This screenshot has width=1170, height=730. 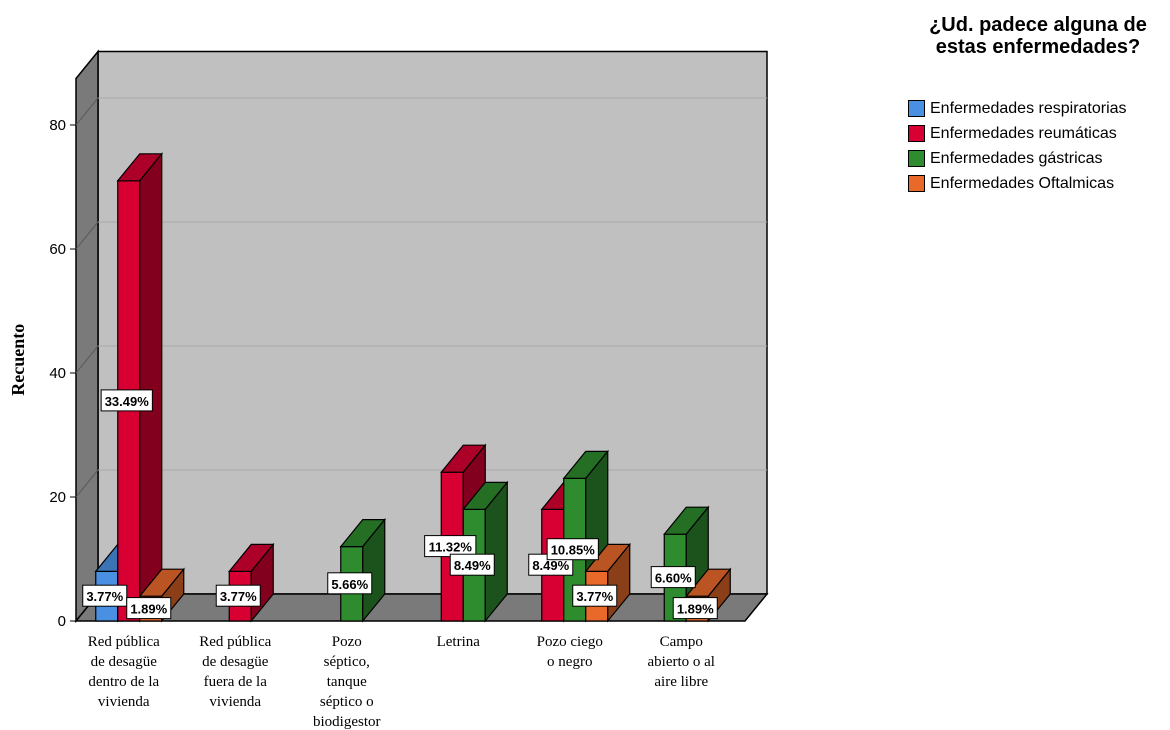 I want to click on data-label: 11.32%, so click(x=450, y=546).